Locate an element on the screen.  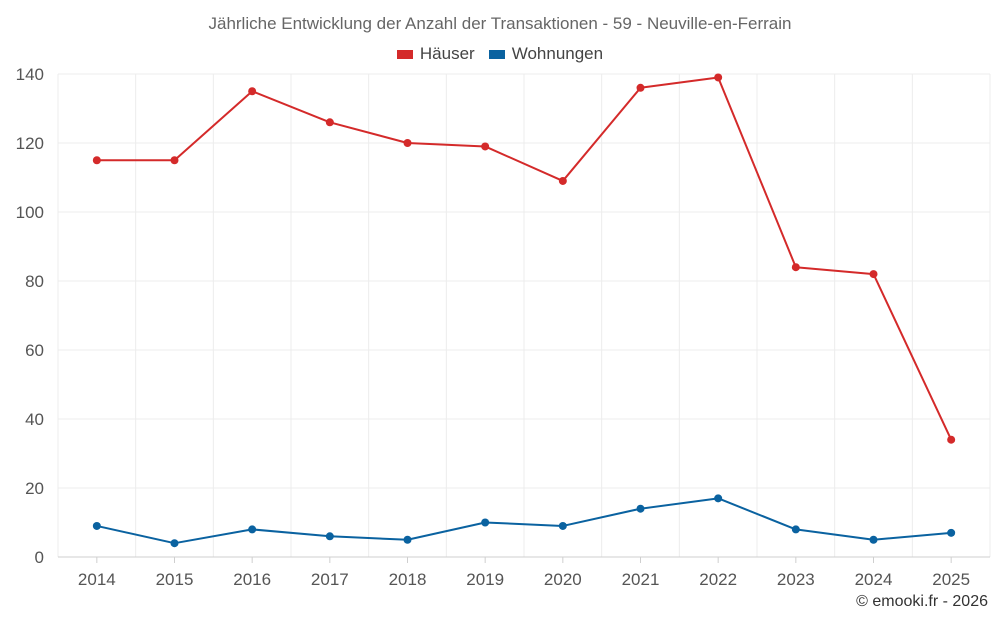
data-point-wohnungen-2014 is located at coordinates (96, 525).